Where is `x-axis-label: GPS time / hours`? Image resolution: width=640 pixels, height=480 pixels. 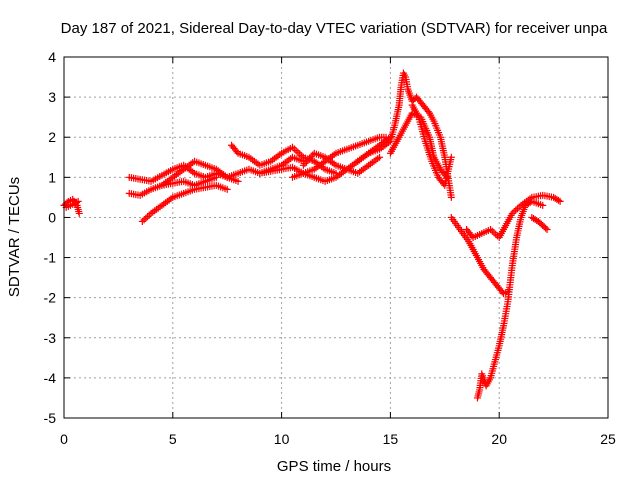 x-axis-label: GPS time / hours is located at coordinates (334, 466).